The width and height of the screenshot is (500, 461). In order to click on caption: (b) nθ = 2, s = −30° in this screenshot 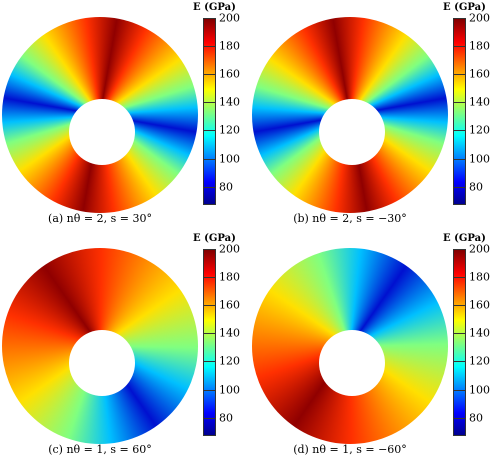, I will do `click(350, 218)`.